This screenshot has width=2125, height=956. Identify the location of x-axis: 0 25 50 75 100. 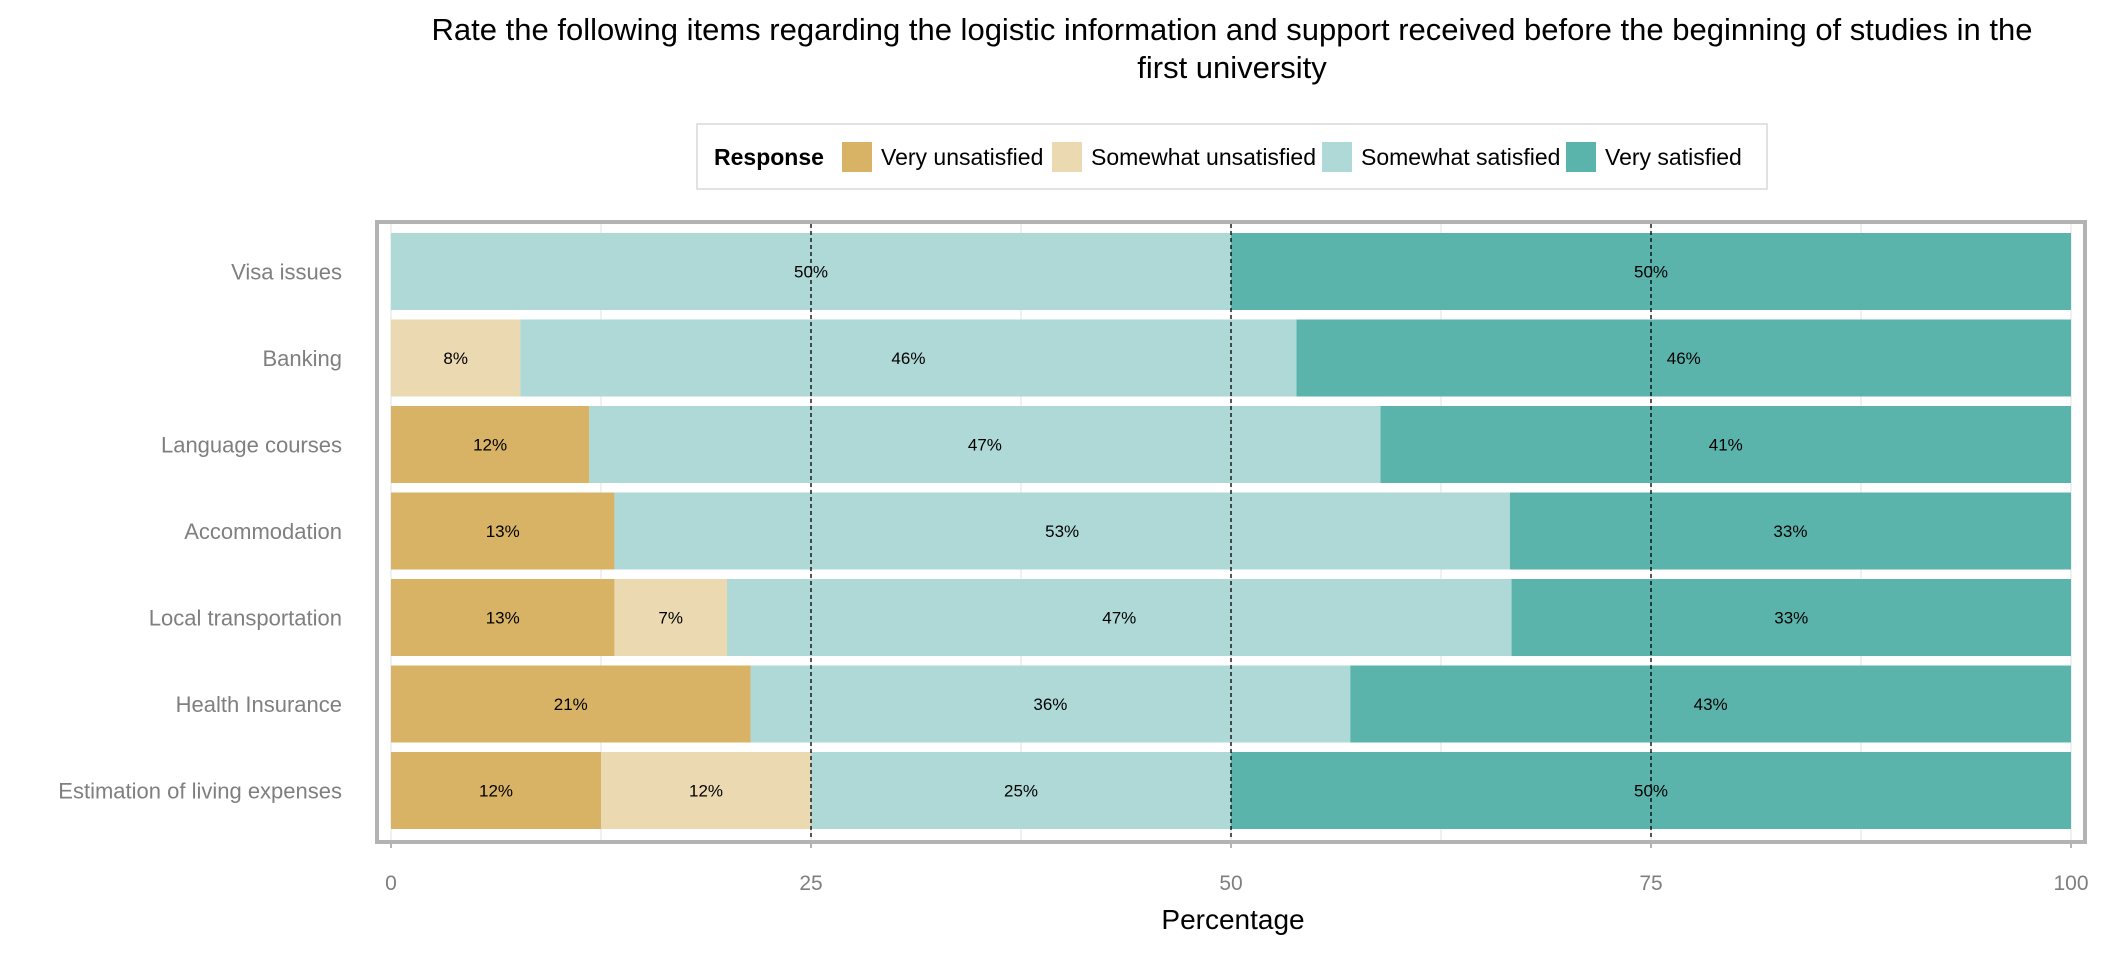
(1237, 868).